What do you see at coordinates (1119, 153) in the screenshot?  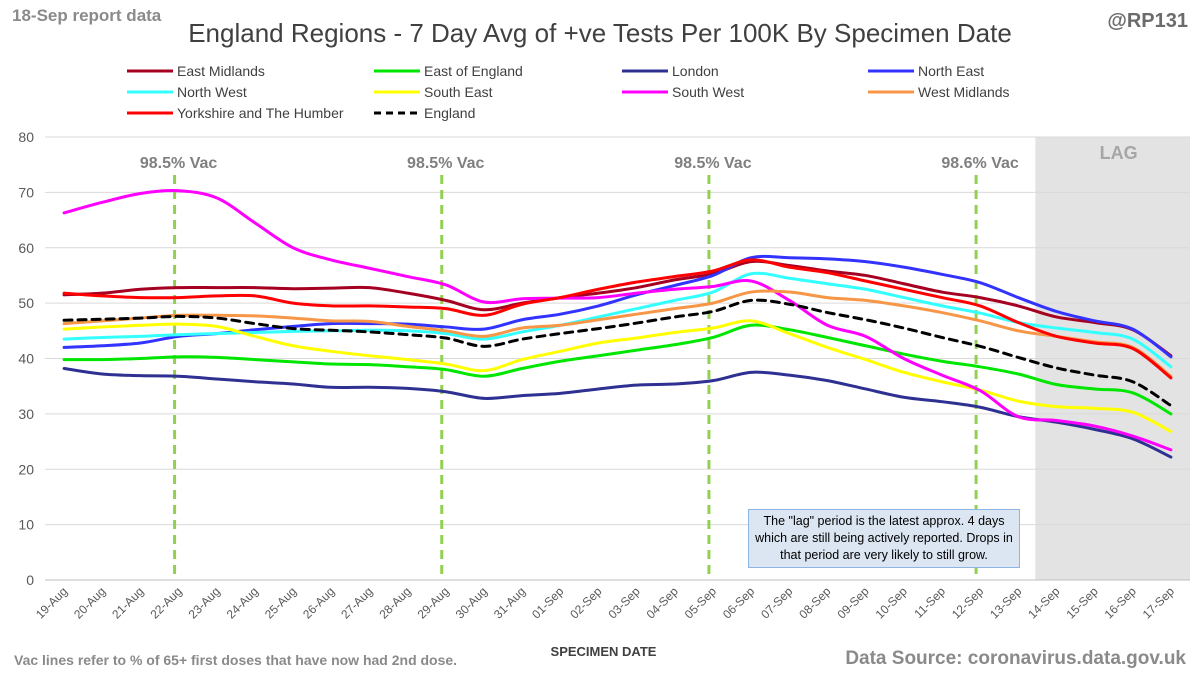 I see `lag-label: LAG` at bounding box center [1119, 153].